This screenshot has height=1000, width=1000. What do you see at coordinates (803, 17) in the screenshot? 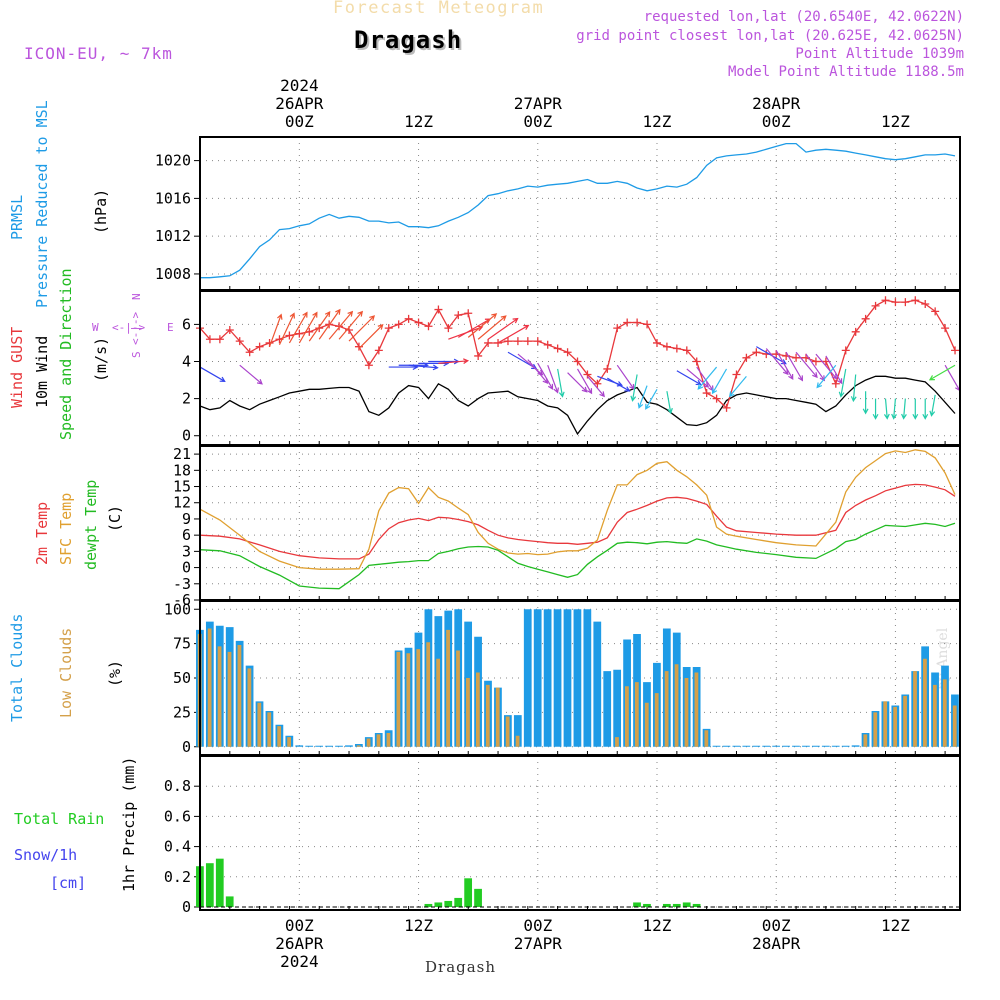
I see `requested-coords: requested lon,lat (20.6540E, 42.0622N)` at bounding box center [803, 17].